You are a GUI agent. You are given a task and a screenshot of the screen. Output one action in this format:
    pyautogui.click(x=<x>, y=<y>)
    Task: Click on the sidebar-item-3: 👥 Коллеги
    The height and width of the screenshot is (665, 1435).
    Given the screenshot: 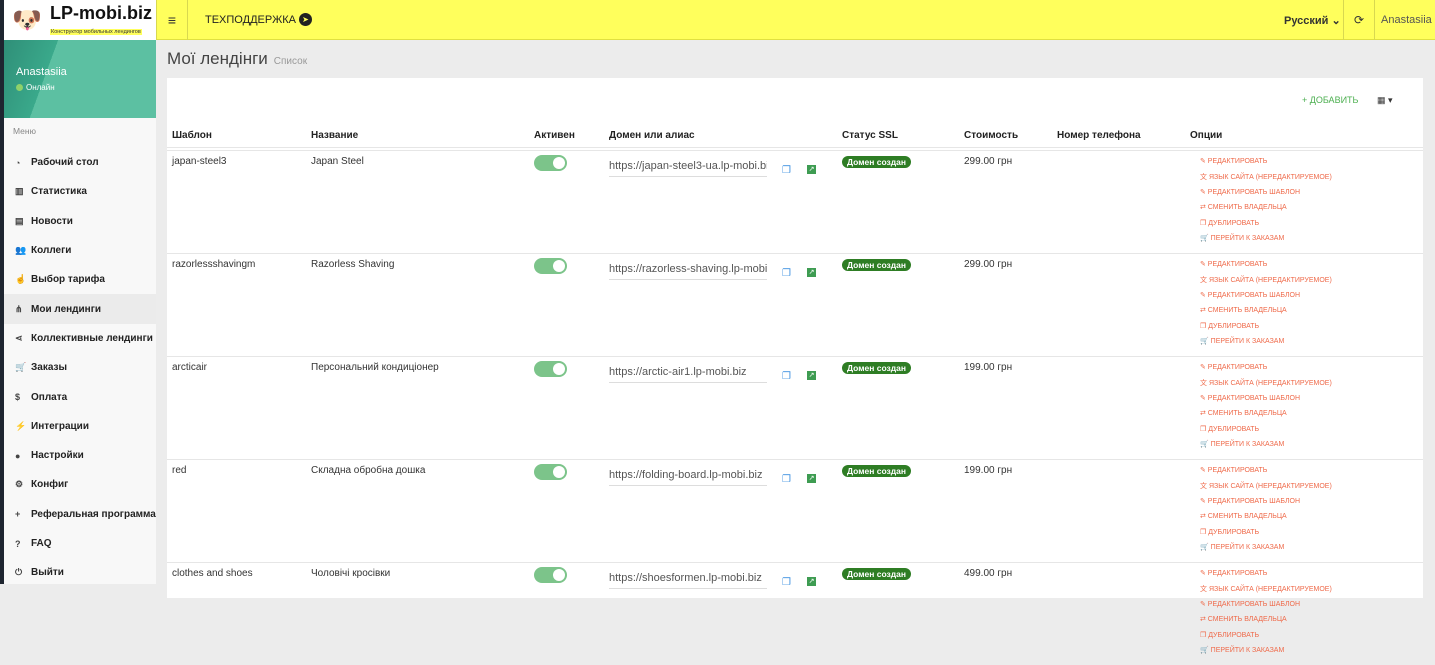 What is the action you would take?
    pyautogui.click(x=80, y=250)
    